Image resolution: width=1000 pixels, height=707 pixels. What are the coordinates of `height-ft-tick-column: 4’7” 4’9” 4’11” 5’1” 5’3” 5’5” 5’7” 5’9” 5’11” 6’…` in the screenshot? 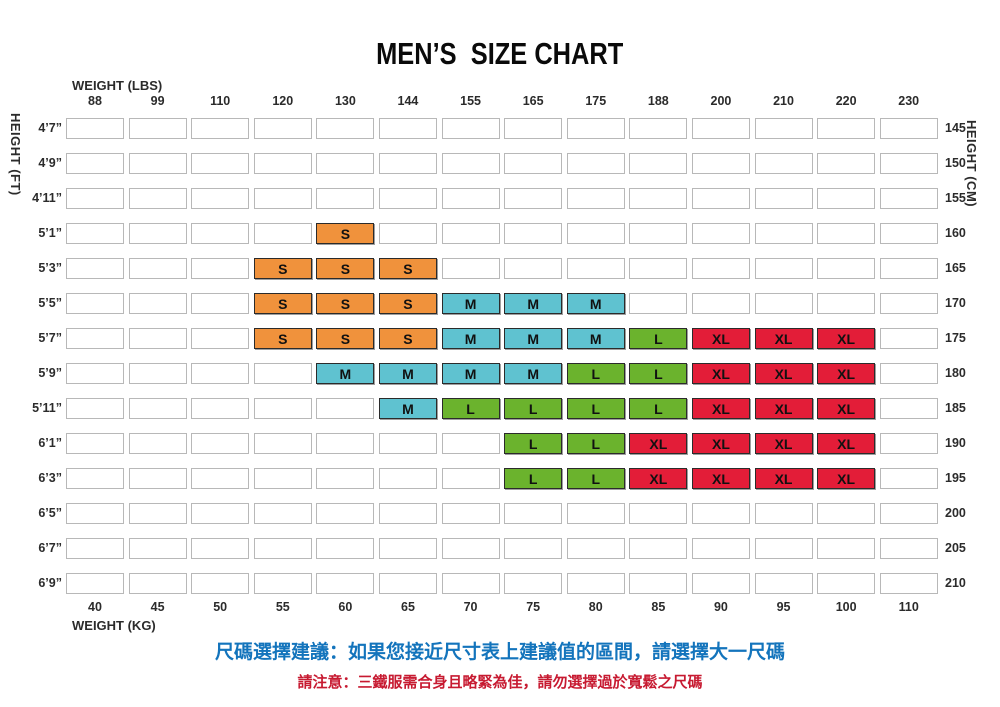 It's located at (31, 356).